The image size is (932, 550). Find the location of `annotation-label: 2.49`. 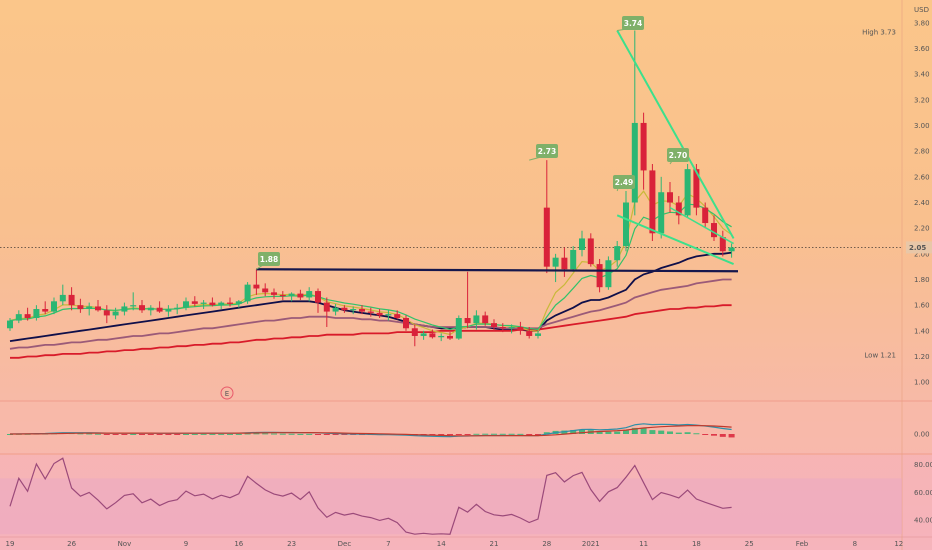

annotation-label: 2.49 is located at coordinates (624, 182).